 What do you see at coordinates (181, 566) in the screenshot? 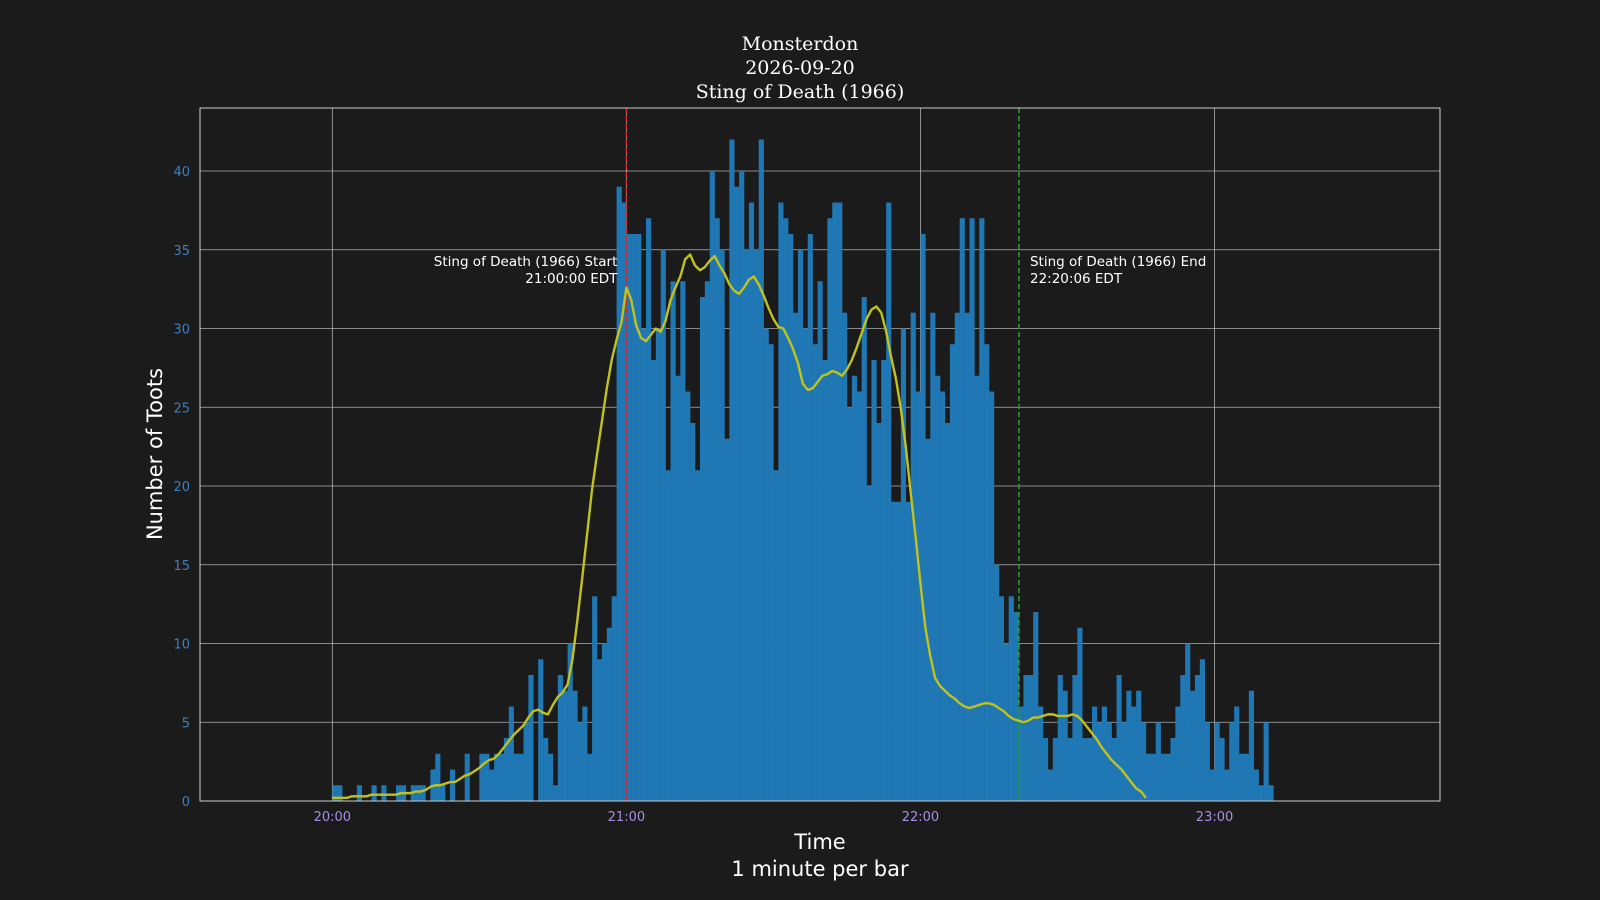
I see `y-tick-label: 15` at bounding box center [181, 566].